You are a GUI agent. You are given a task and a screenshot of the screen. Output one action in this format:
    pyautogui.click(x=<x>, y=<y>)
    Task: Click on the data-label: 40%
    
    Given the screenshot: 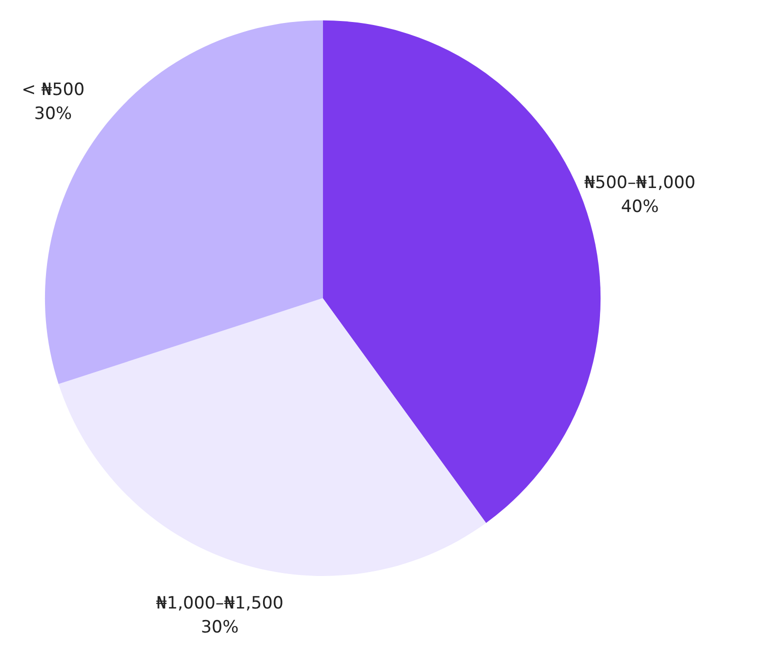 What is the action you would take?
    pyautogui.click(x=639, y=207)
    